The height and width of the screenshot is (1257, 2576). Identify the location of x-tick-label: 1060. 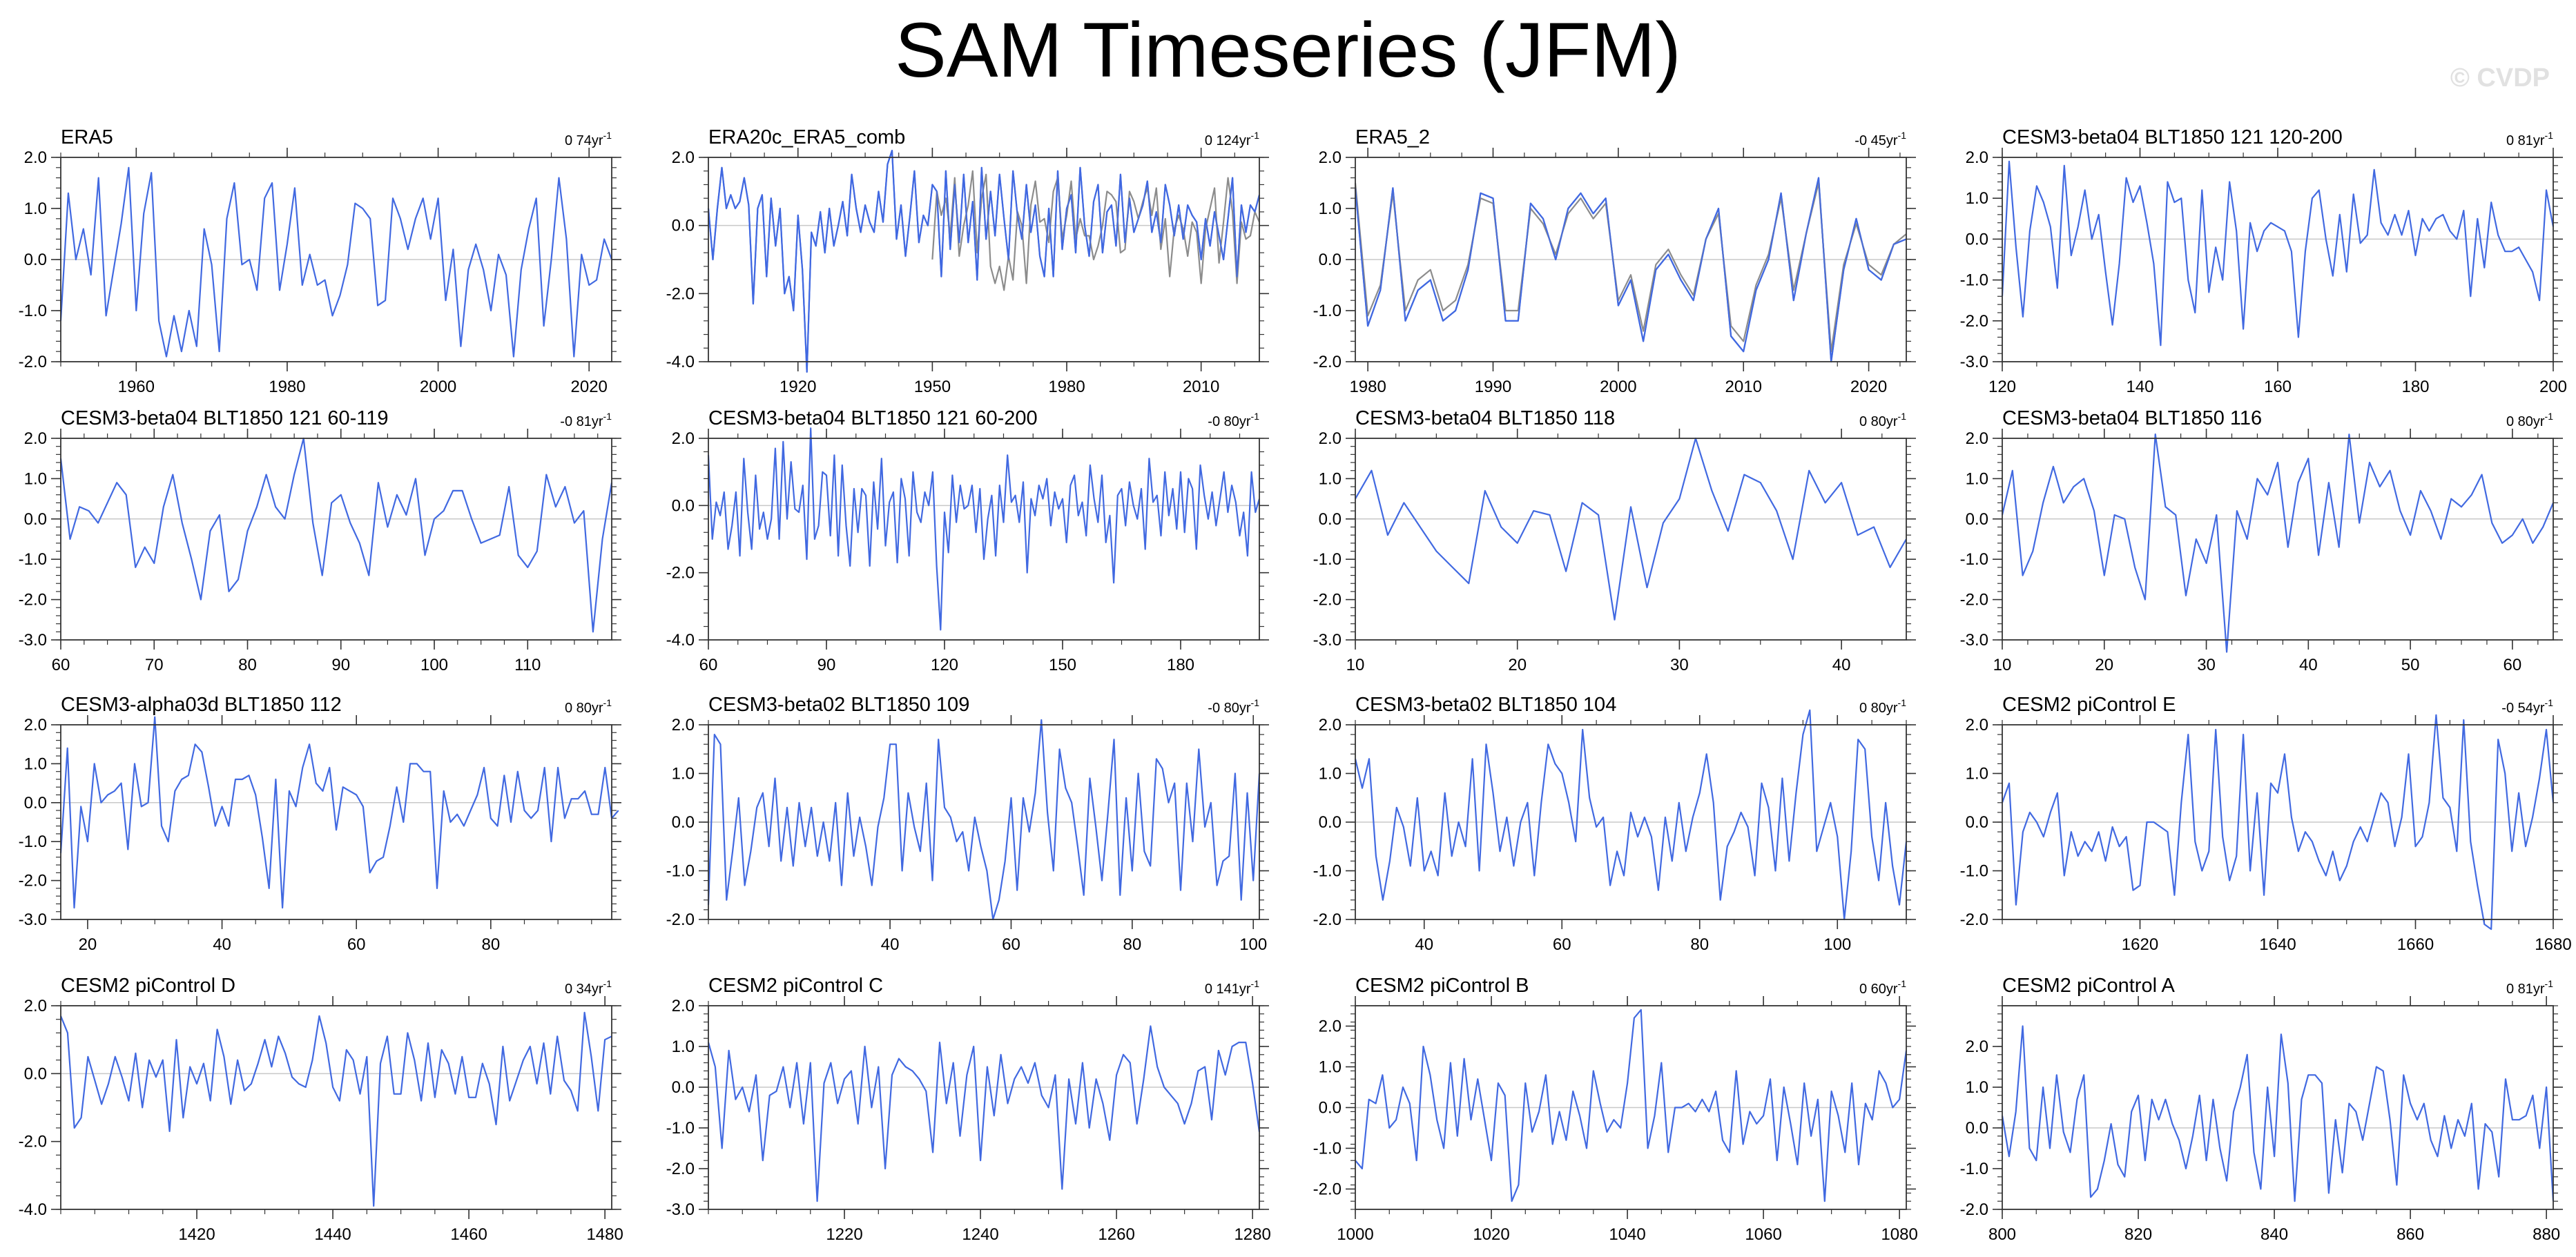
(1763, 1234).